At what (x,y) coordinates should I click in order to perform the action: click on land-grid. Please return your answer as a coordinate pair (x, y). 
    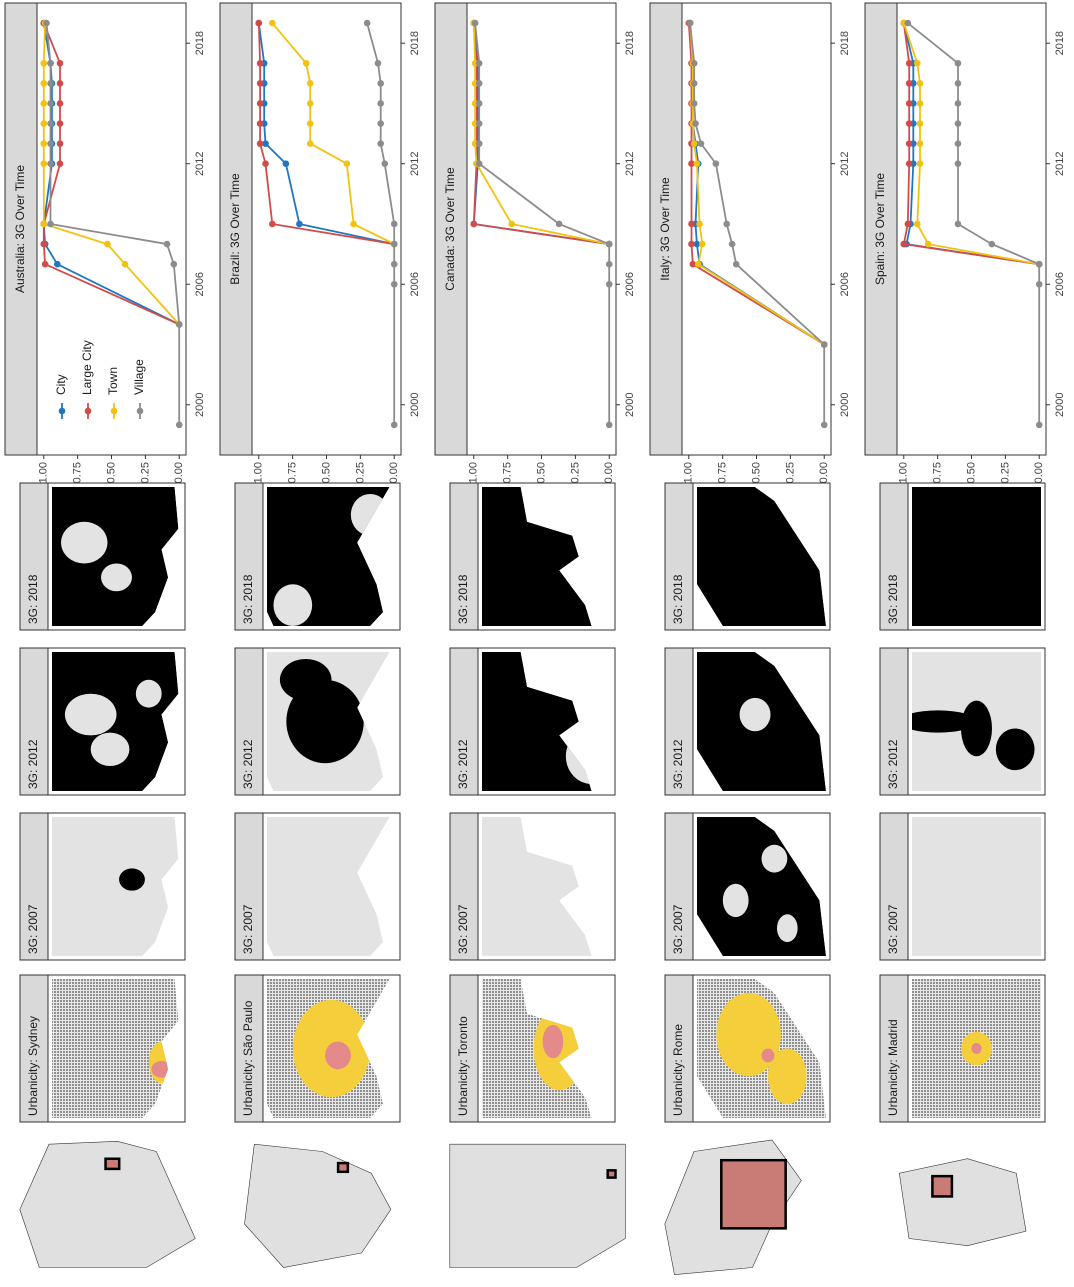
    Looking at the image, I should click on (115, 1048).